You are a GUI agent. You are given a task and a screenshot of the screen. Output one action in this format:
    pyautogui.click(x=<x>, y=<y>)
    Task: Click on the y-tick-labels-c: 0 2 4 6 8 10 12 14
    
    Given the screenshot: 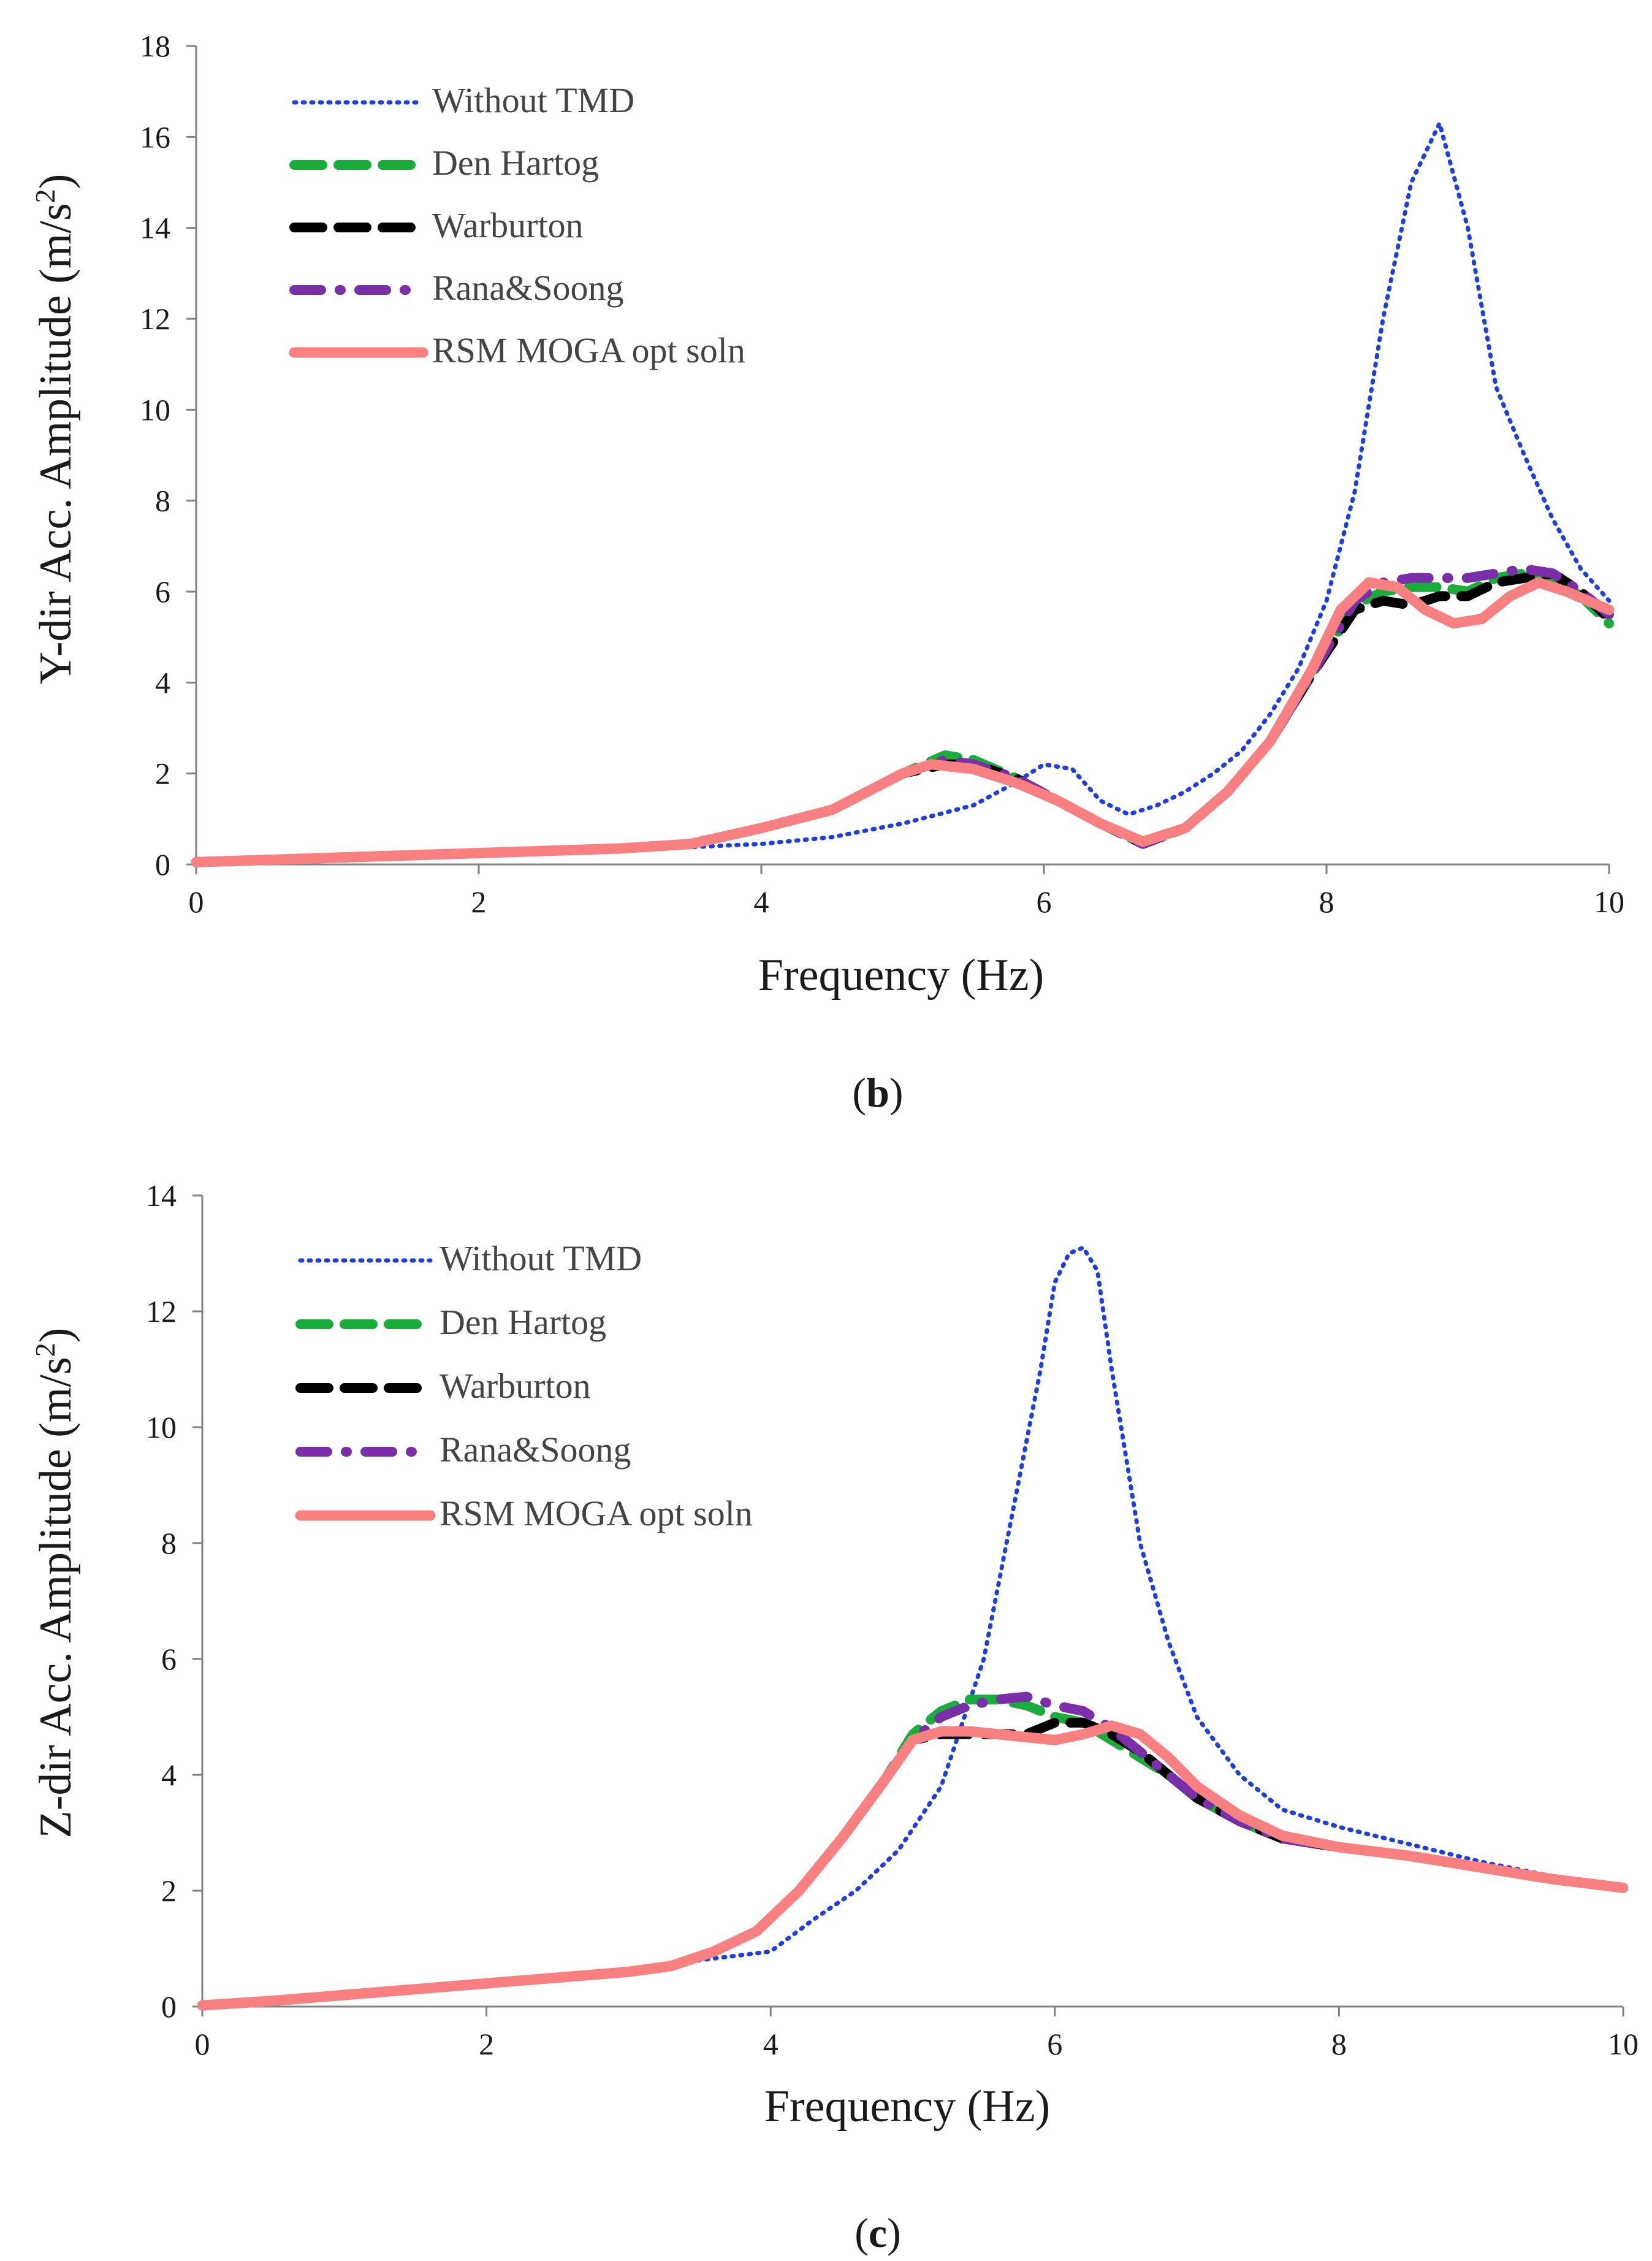 What is the action you would take?
    pyautogui.click(x=161, y=1601)
    